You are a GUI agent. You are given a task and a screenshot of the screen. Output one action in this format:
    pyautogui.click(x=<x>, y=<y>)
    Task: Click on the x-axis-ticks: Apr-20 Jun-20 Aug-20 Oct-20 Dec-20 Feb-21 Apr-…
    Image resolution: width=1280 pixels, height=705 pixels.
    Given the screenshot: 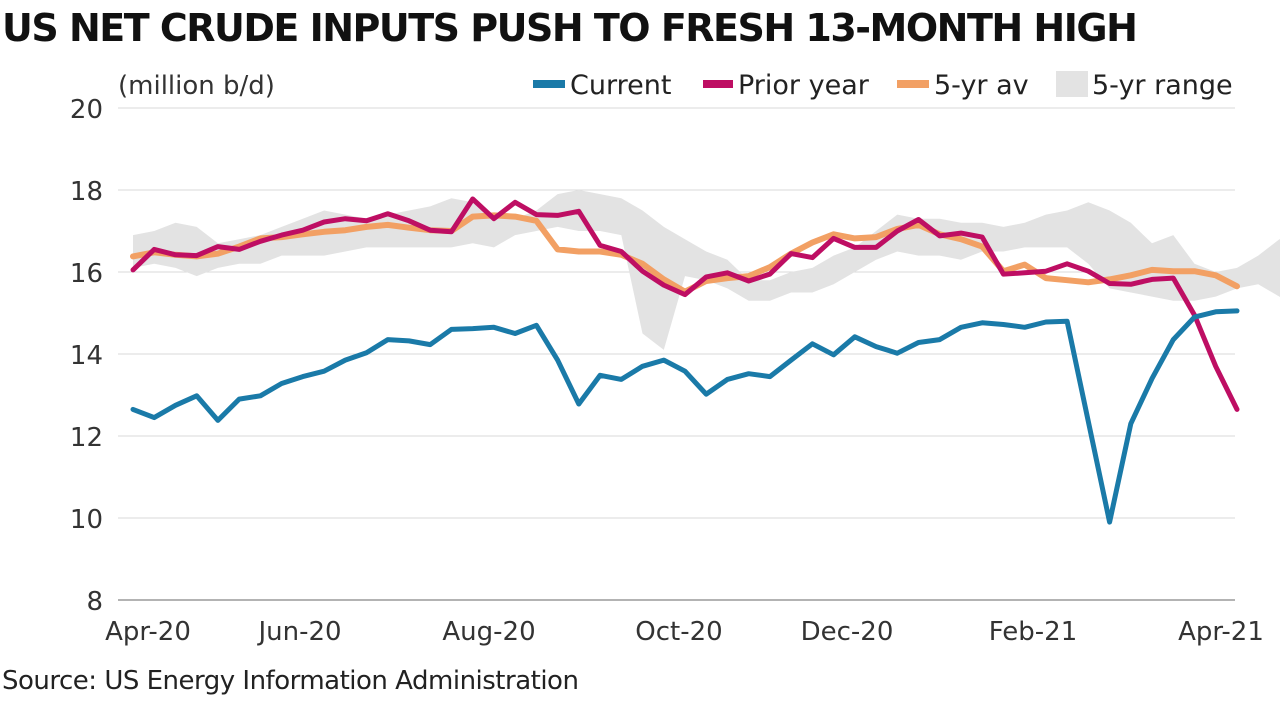 What is the action you would take?
    pyautogui.click(x=684, y=632)
    